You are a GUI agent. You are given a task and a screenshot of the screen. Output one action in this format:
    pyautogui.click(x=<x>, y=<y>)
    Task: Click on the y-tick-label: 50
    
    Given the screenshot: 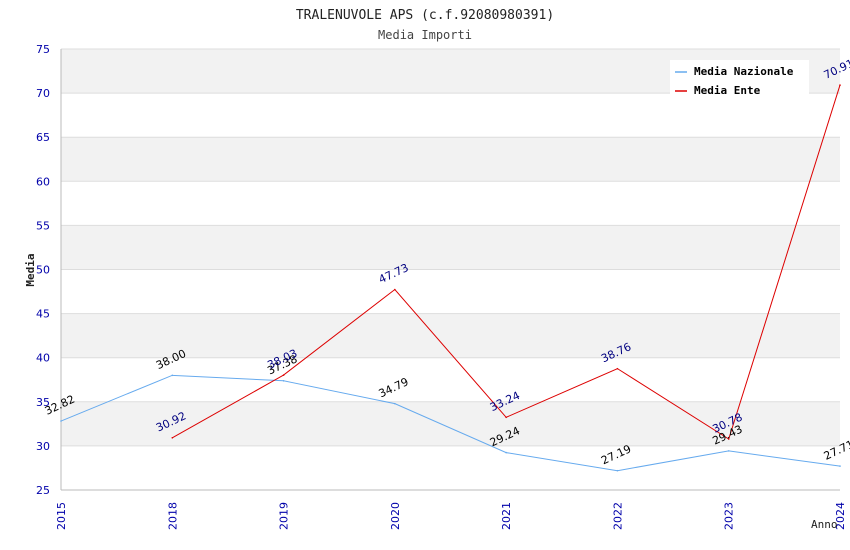 What is the action you would take?
    pyautogui.click(x=43, y=270)
    